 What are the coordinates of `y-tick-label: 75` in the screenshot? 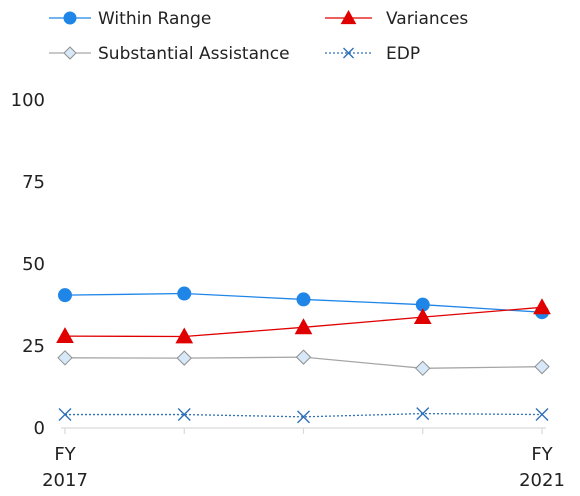 It's located at (33, 182).